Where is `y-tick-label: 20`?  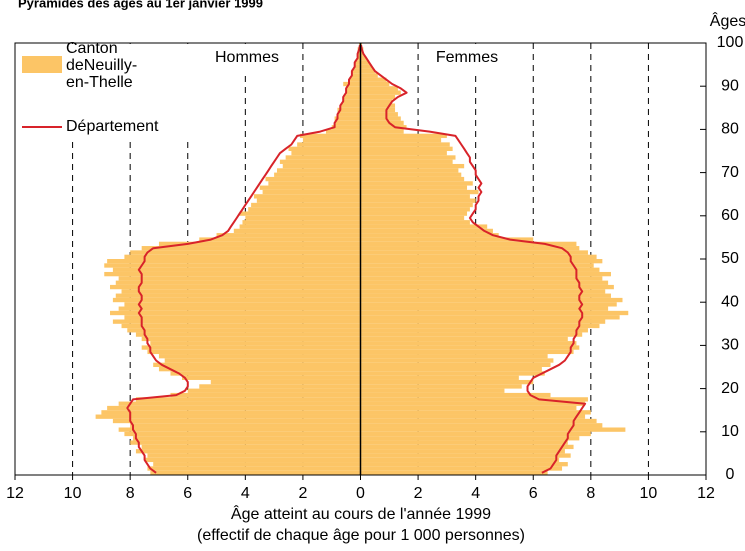
y-tick-label: 20 is located at coordinates (730, 388).